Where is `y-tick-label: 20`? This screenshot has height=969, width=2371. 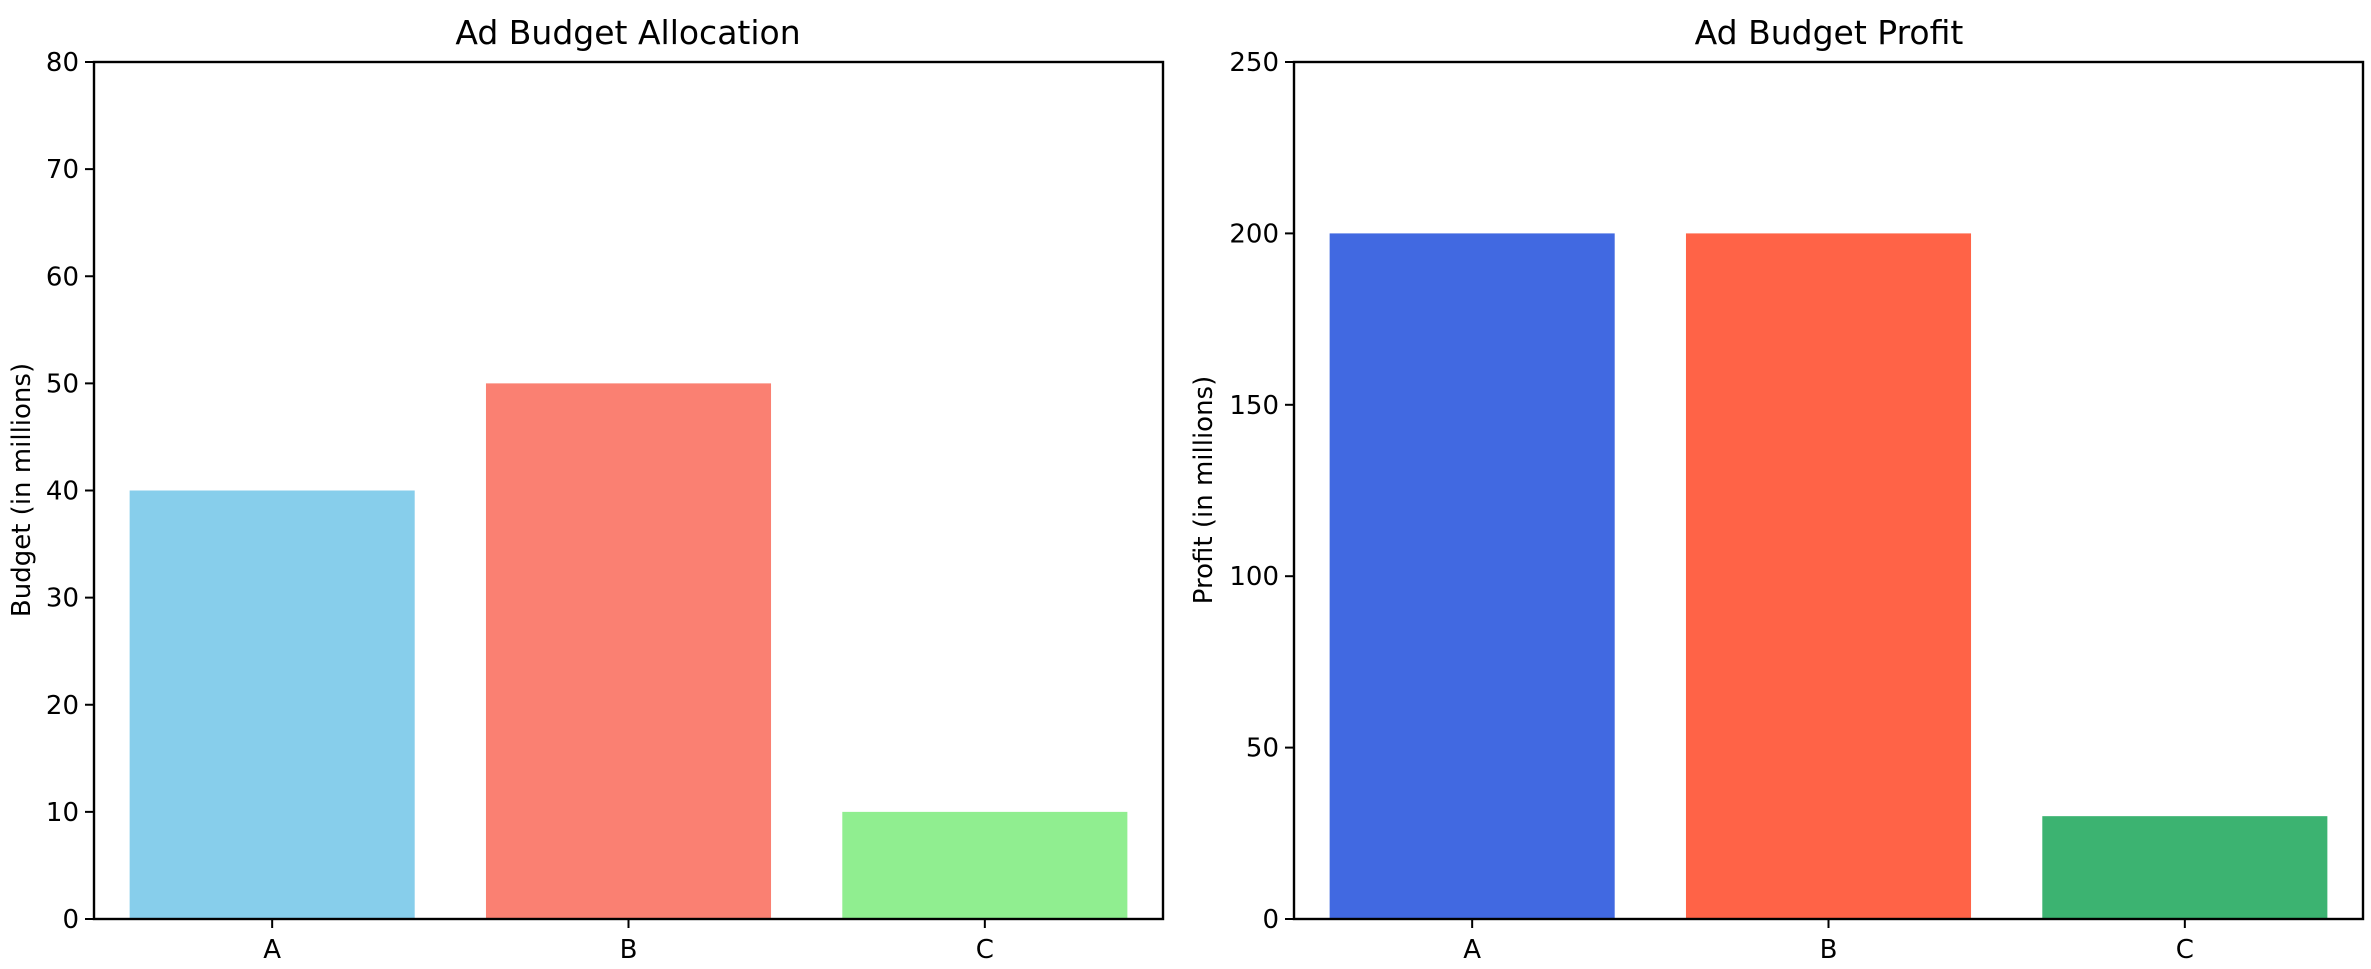
y-tick-label: 20 is located at coordinates (62, 706).